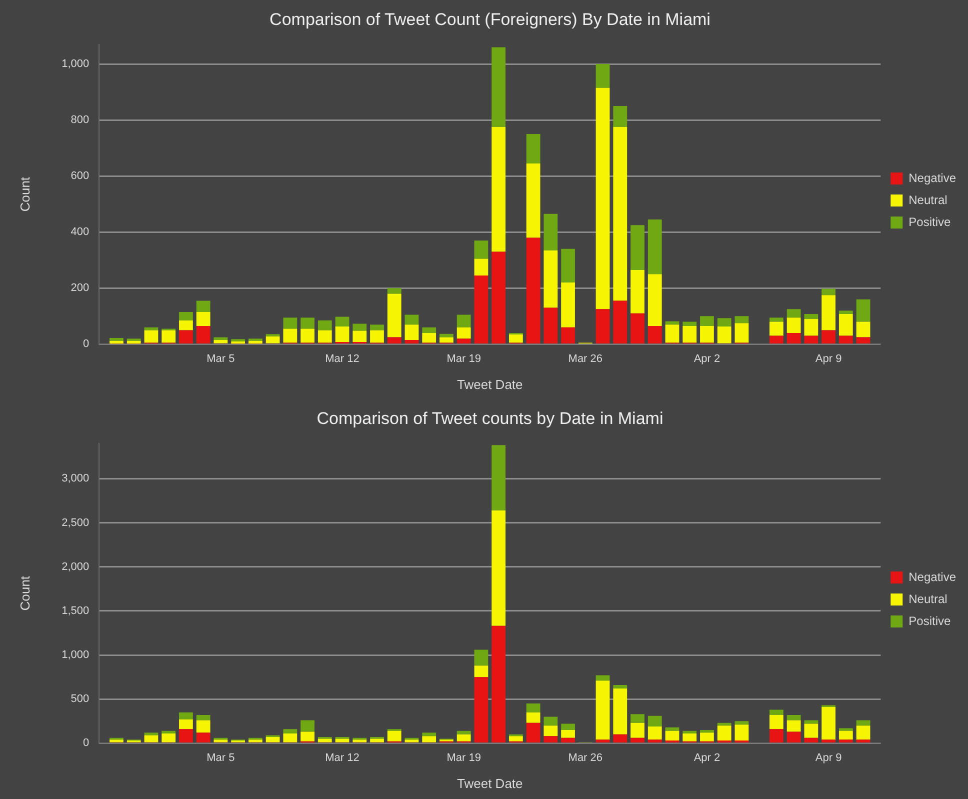 Image resolution: width=968 pixels, height=799 pixels. Describe the element at coordinates (76, 566) in the screenshot. I see `y-tick-label: 2,000` at that location.